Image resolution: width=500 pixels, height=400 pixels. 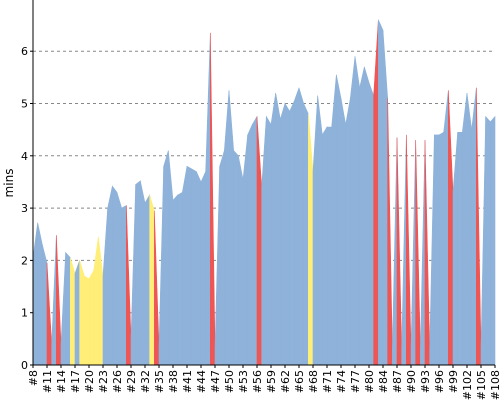 I want to click on y-tick-label: 6, so click(x=24, y=51).